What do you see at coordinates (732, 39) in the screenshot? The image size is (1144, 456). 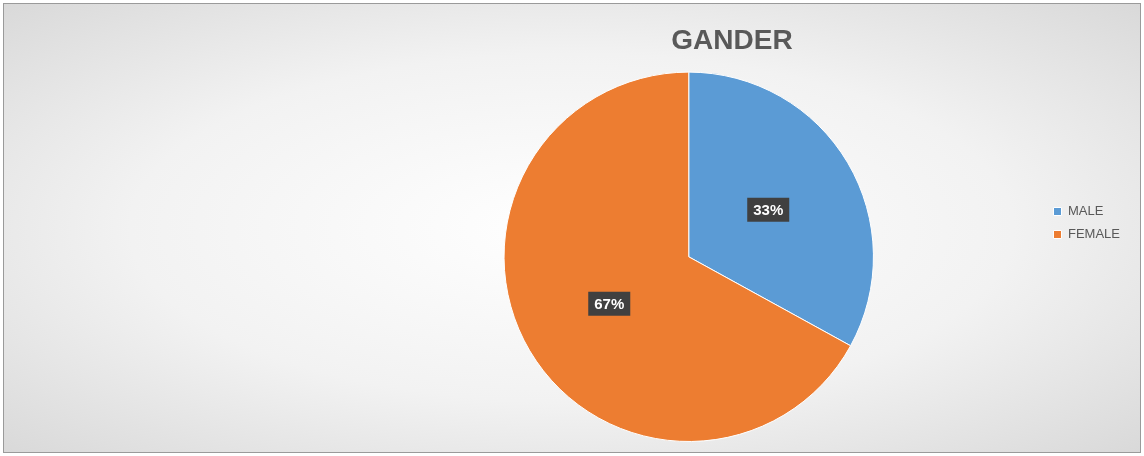 I see `chart-title: GANDER` at bounding box center [732, 39].